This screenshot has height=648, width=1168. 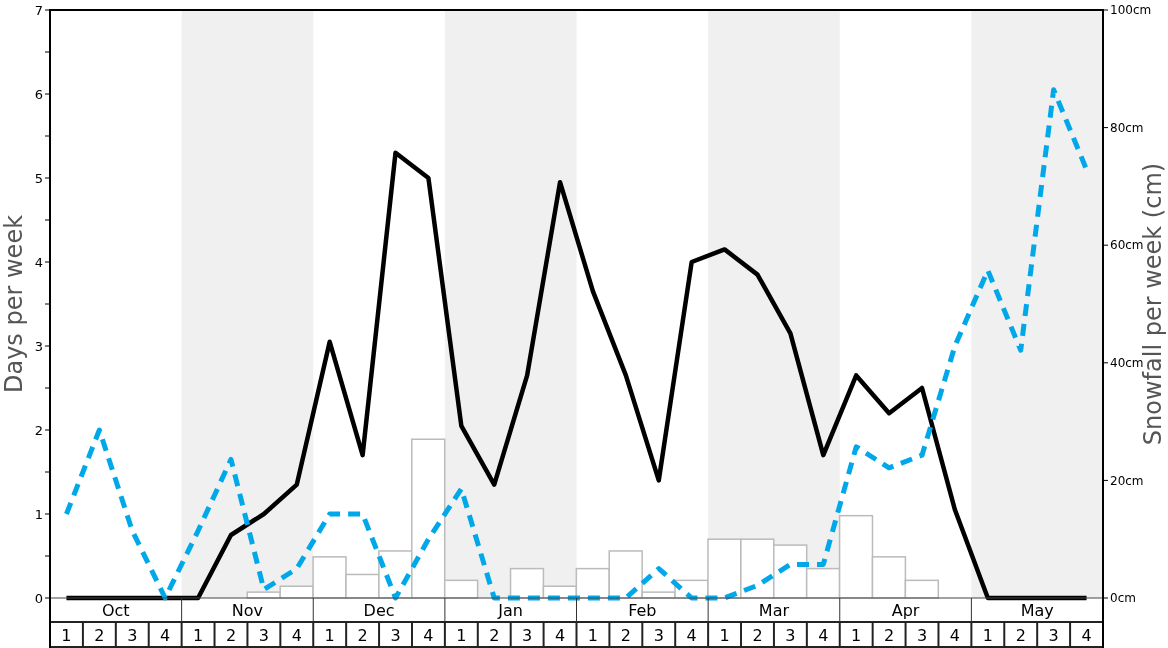 What do you see at coordinates (905, 610) in the screenshot?
I see `text: Apr` at bounding box center [905, 610].